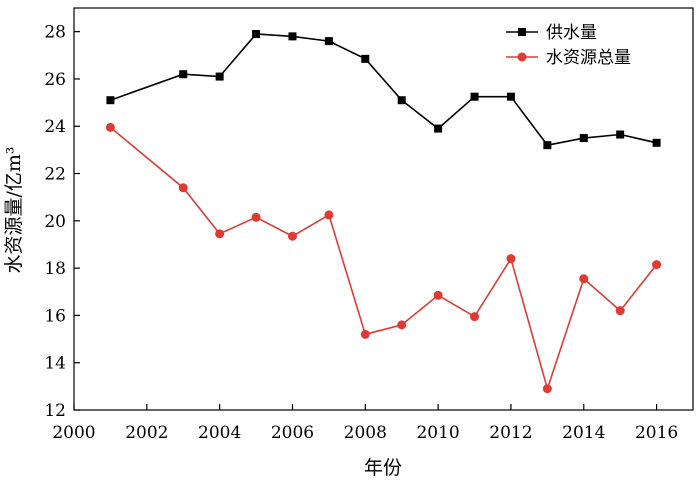 Image resolution: width=700 pixels, height=491 pixels. What do you see at coordinates (588, 58) in the screenshot?
I see `legend-label: 水资源总量` at bounding box center [588, 58].